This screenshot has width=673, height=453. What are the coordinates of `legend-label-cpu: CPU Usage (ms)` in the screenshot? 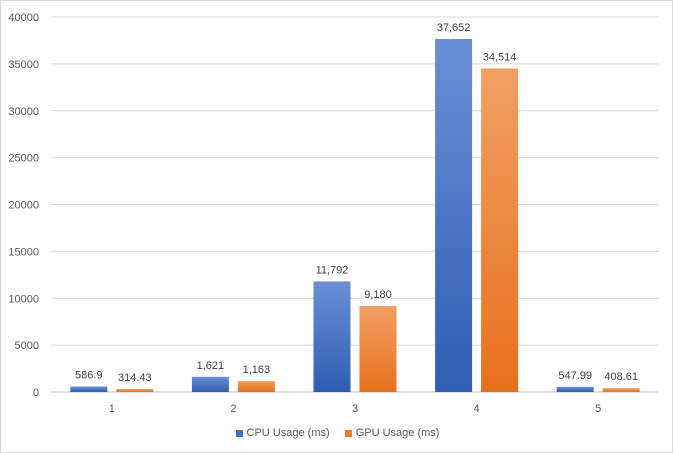 It's located at (288, 433).